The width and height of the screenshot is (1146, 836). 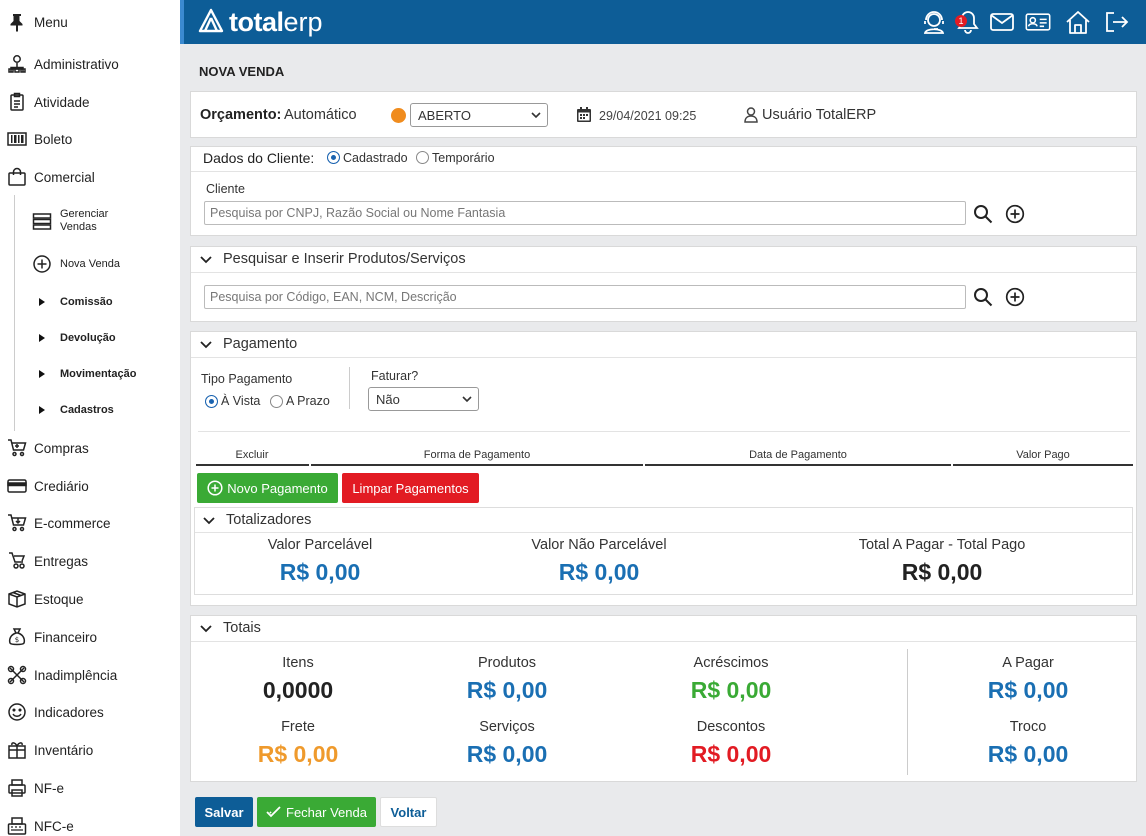 What do you see at coordinates (585, 213) in the screenshot?
I see `cliente-search-input` at bounding box center [585, 213].